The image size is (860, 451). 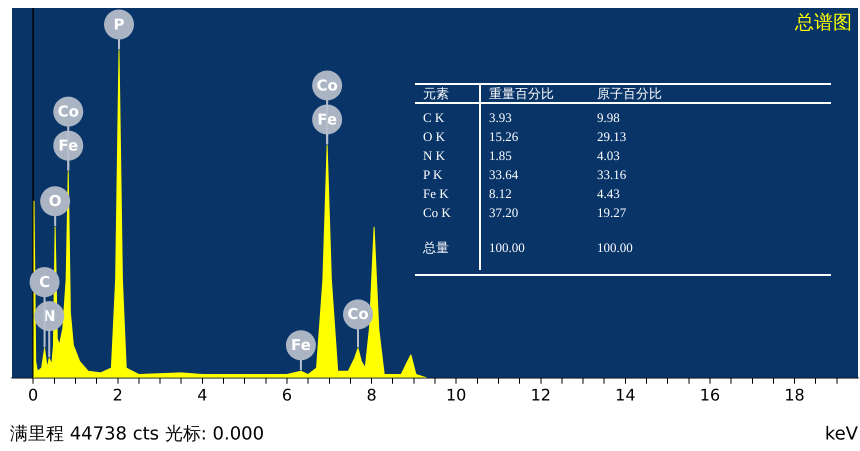 What do you see at coordinates (447, 93) in the screenshot?
I see `annotation: 元素` at bounding box center [447, 93].